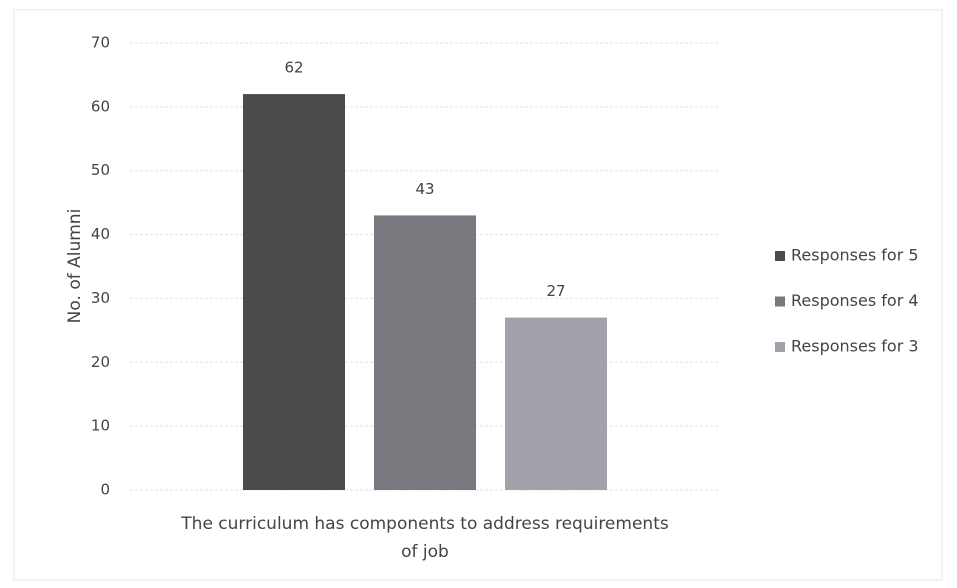  I want to click on y-tick-label: 10, so click(100, 426).